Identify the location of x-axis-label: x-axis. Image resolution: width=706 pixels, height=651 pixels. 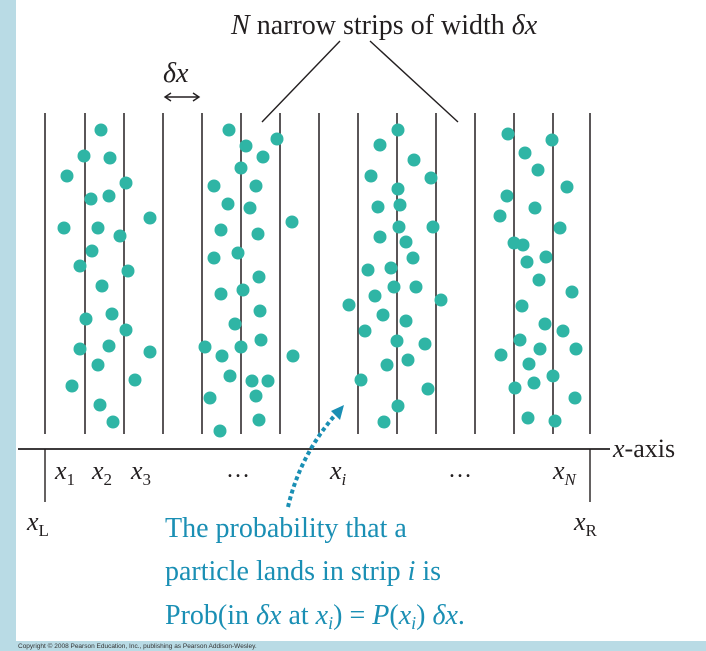
(643, 448).